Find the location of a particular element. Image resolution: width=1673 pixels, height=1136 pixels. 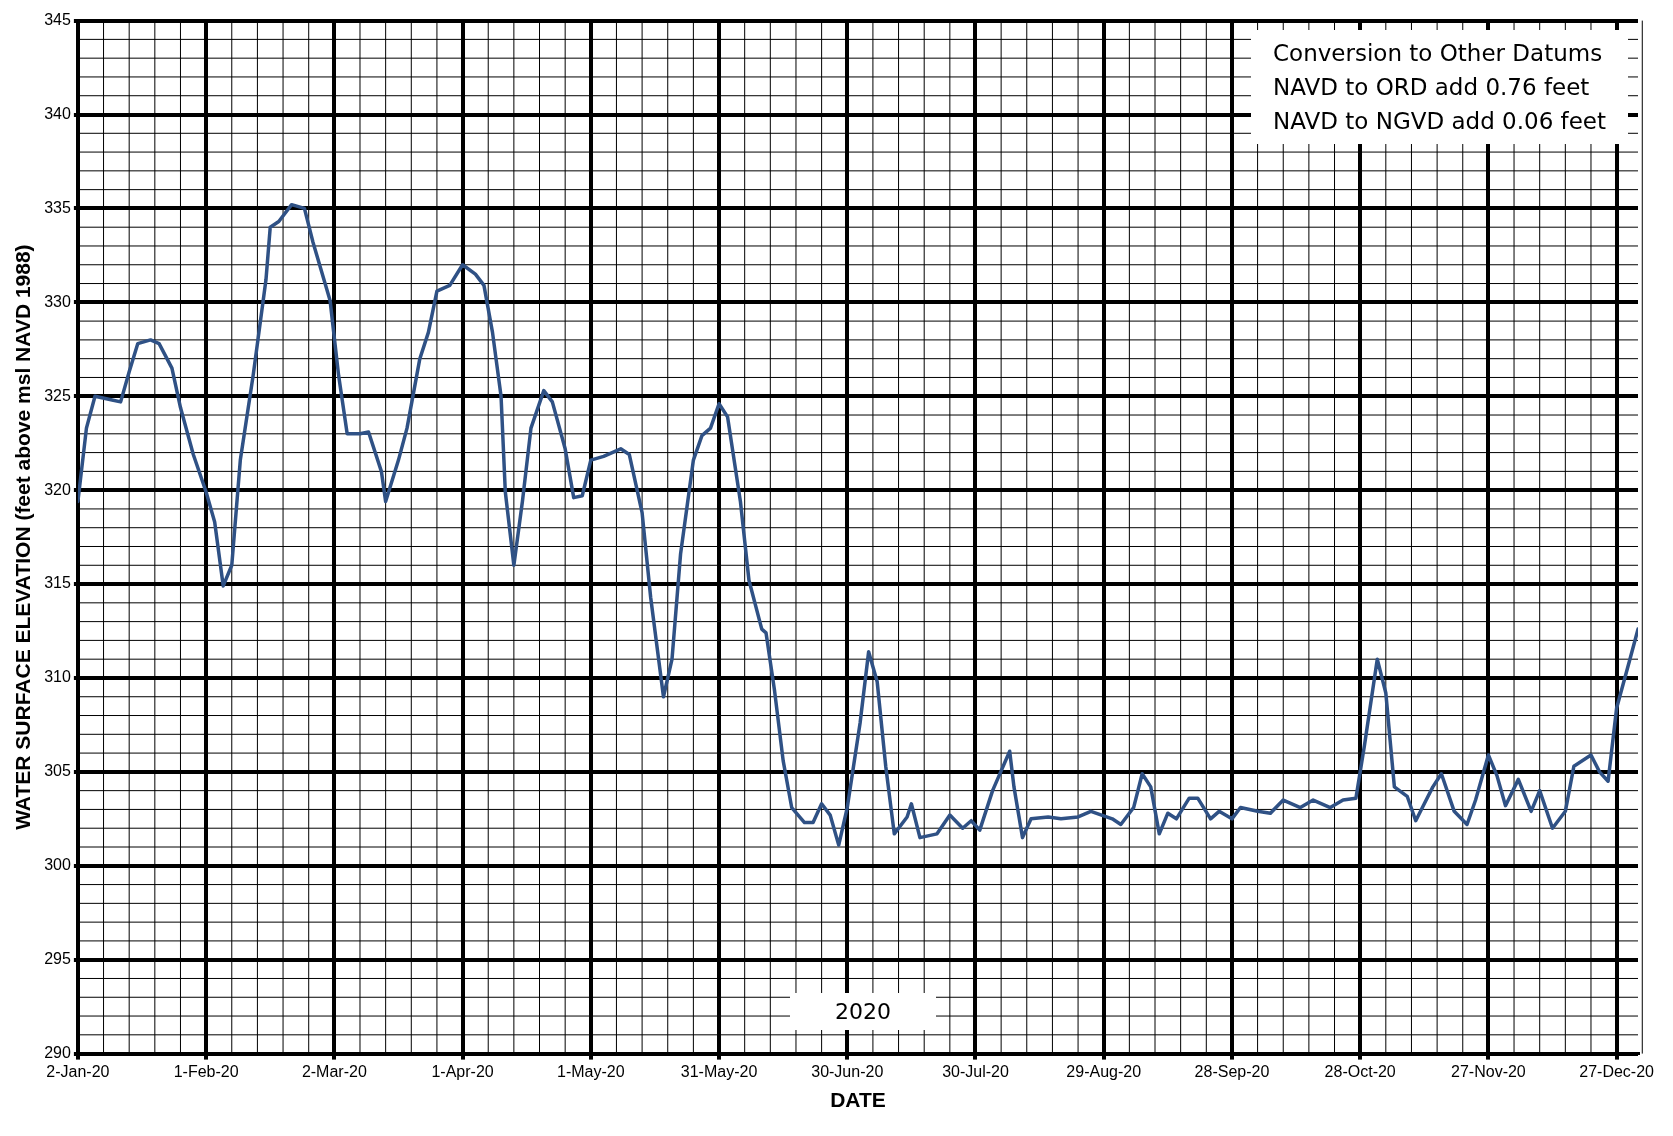

x-tick-label: 30-Jun-20 is located at coordinates (847, 1071).